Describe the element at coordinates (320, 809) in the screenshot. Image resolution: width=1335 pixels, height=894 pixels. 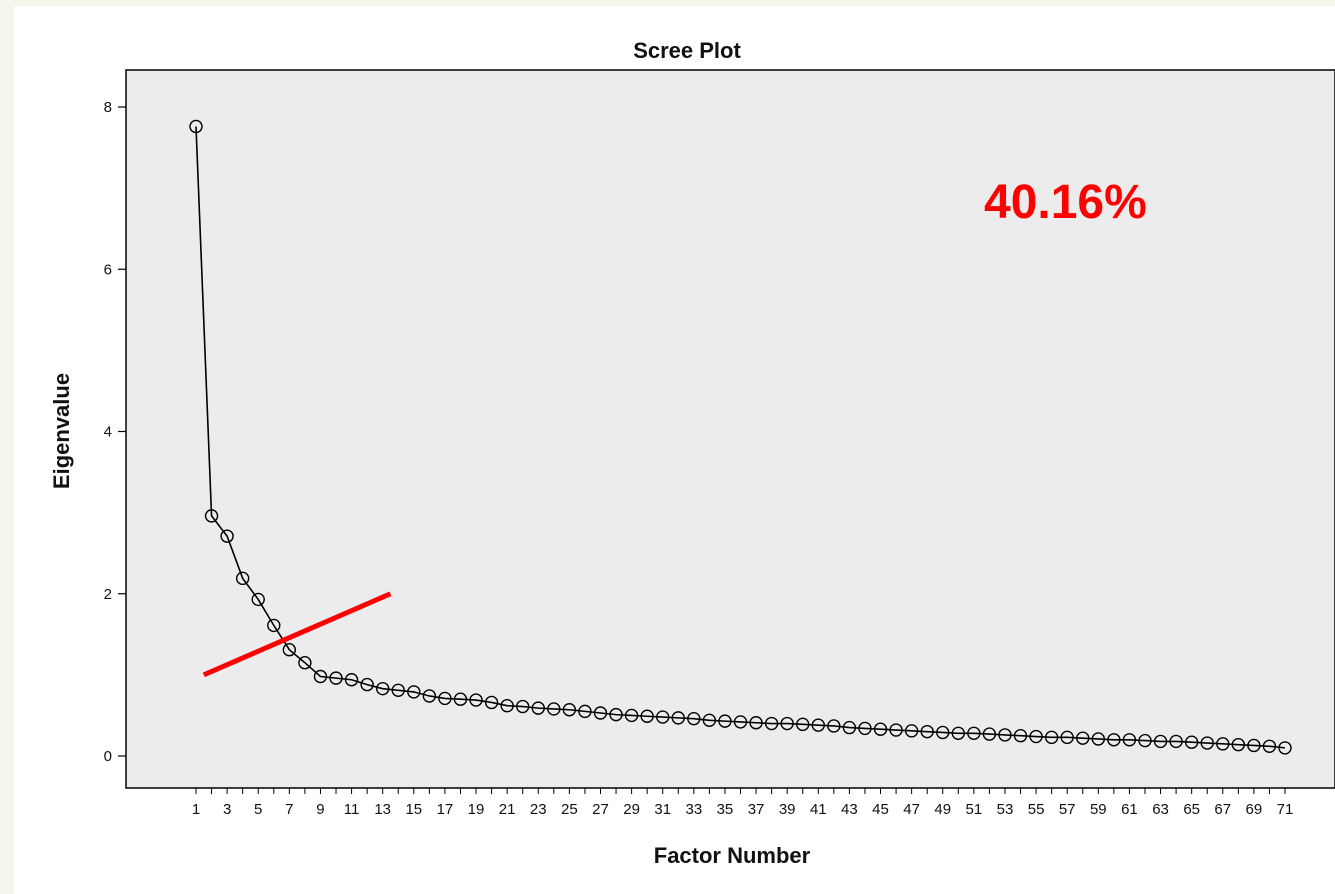
I see `x-tick-label: 9` at that location.